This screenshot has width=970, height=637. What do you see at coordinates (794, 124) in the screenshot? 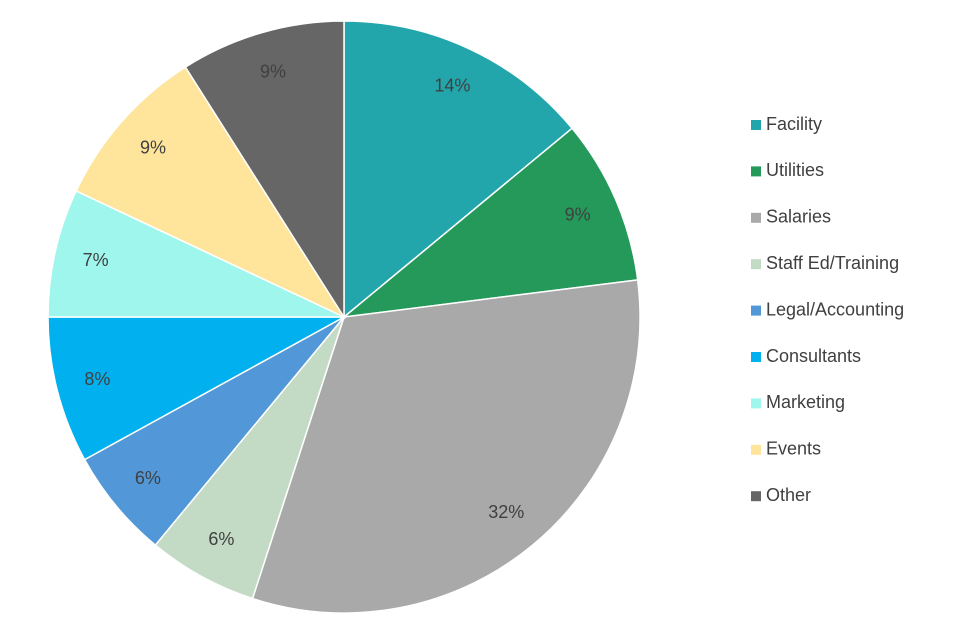
I see `legend-label: Facility` at bounding box center [794, 124].